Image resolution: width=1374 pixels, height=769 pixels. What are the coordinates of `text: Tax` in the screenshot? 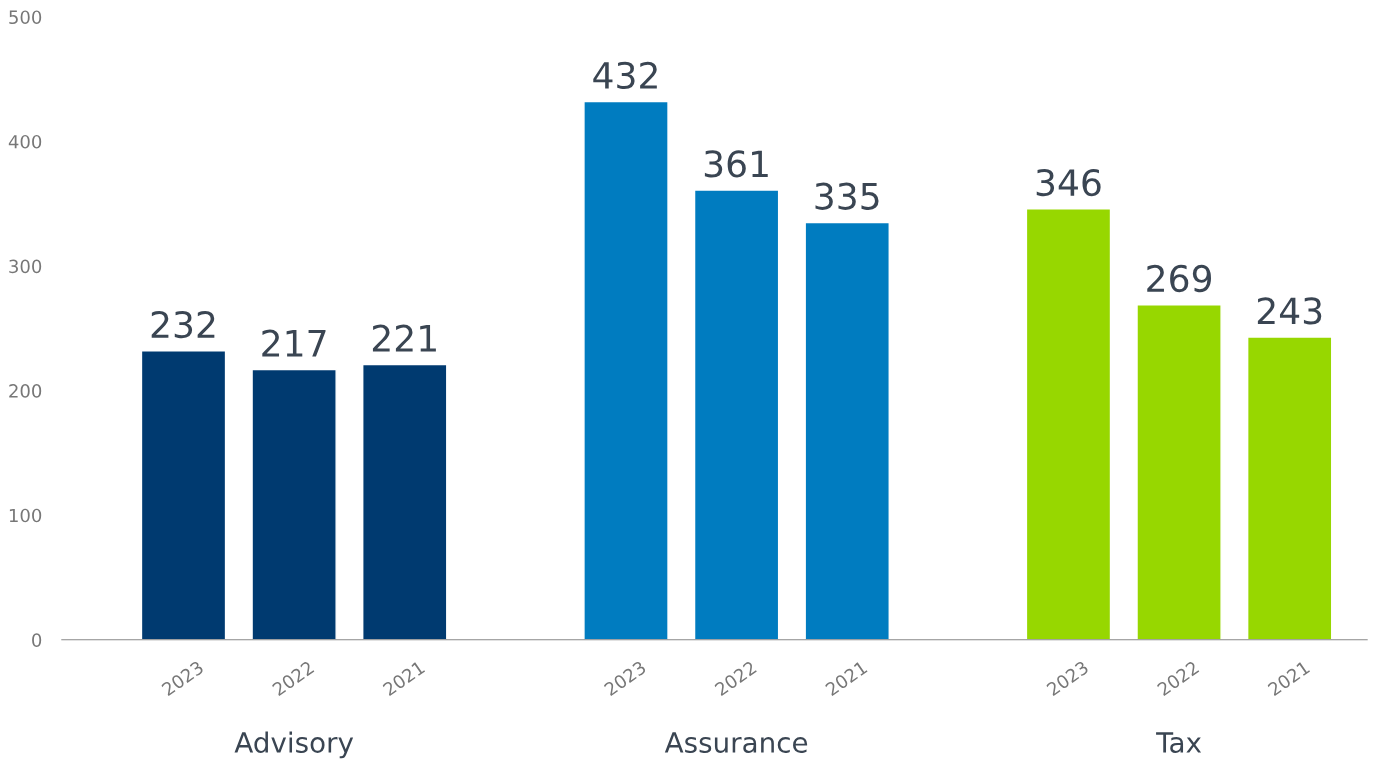 It's located at (1179, 742).